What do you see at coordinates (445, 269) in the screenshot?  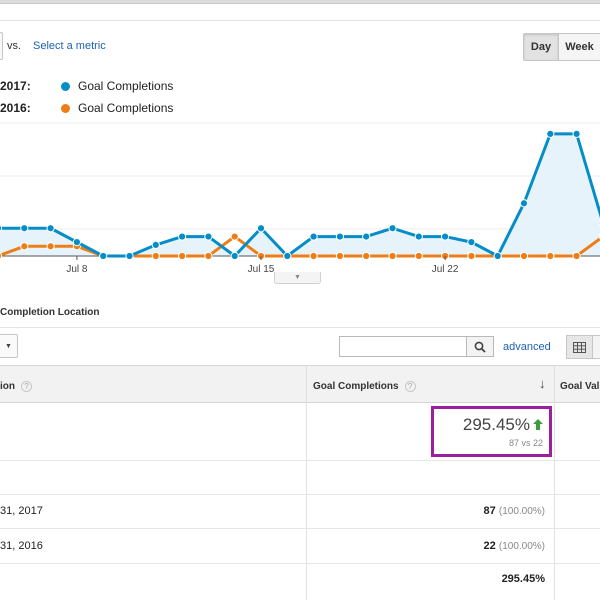 I see `x-tick-label: Jul 22` at bounding box center [445, 269].